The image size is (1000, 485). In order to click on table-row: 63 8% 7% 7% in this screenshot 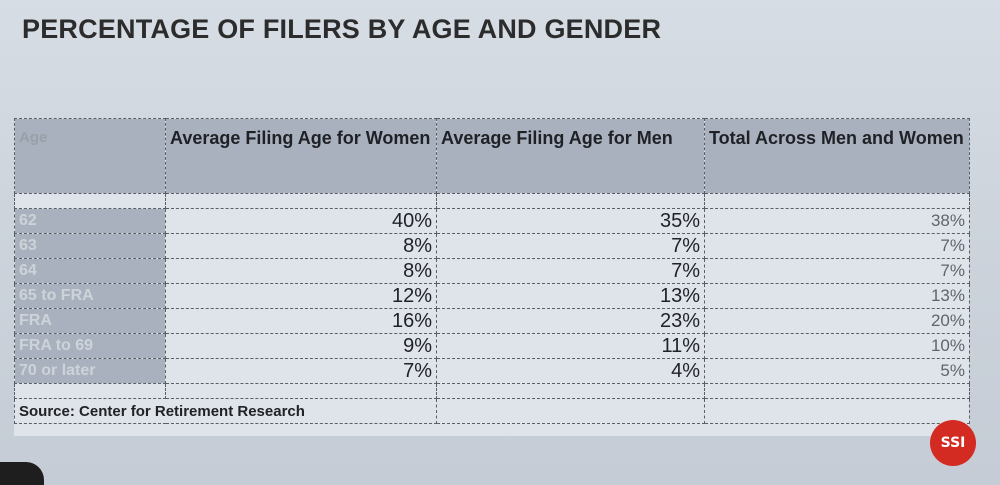, I will do `click(492, 246)`.